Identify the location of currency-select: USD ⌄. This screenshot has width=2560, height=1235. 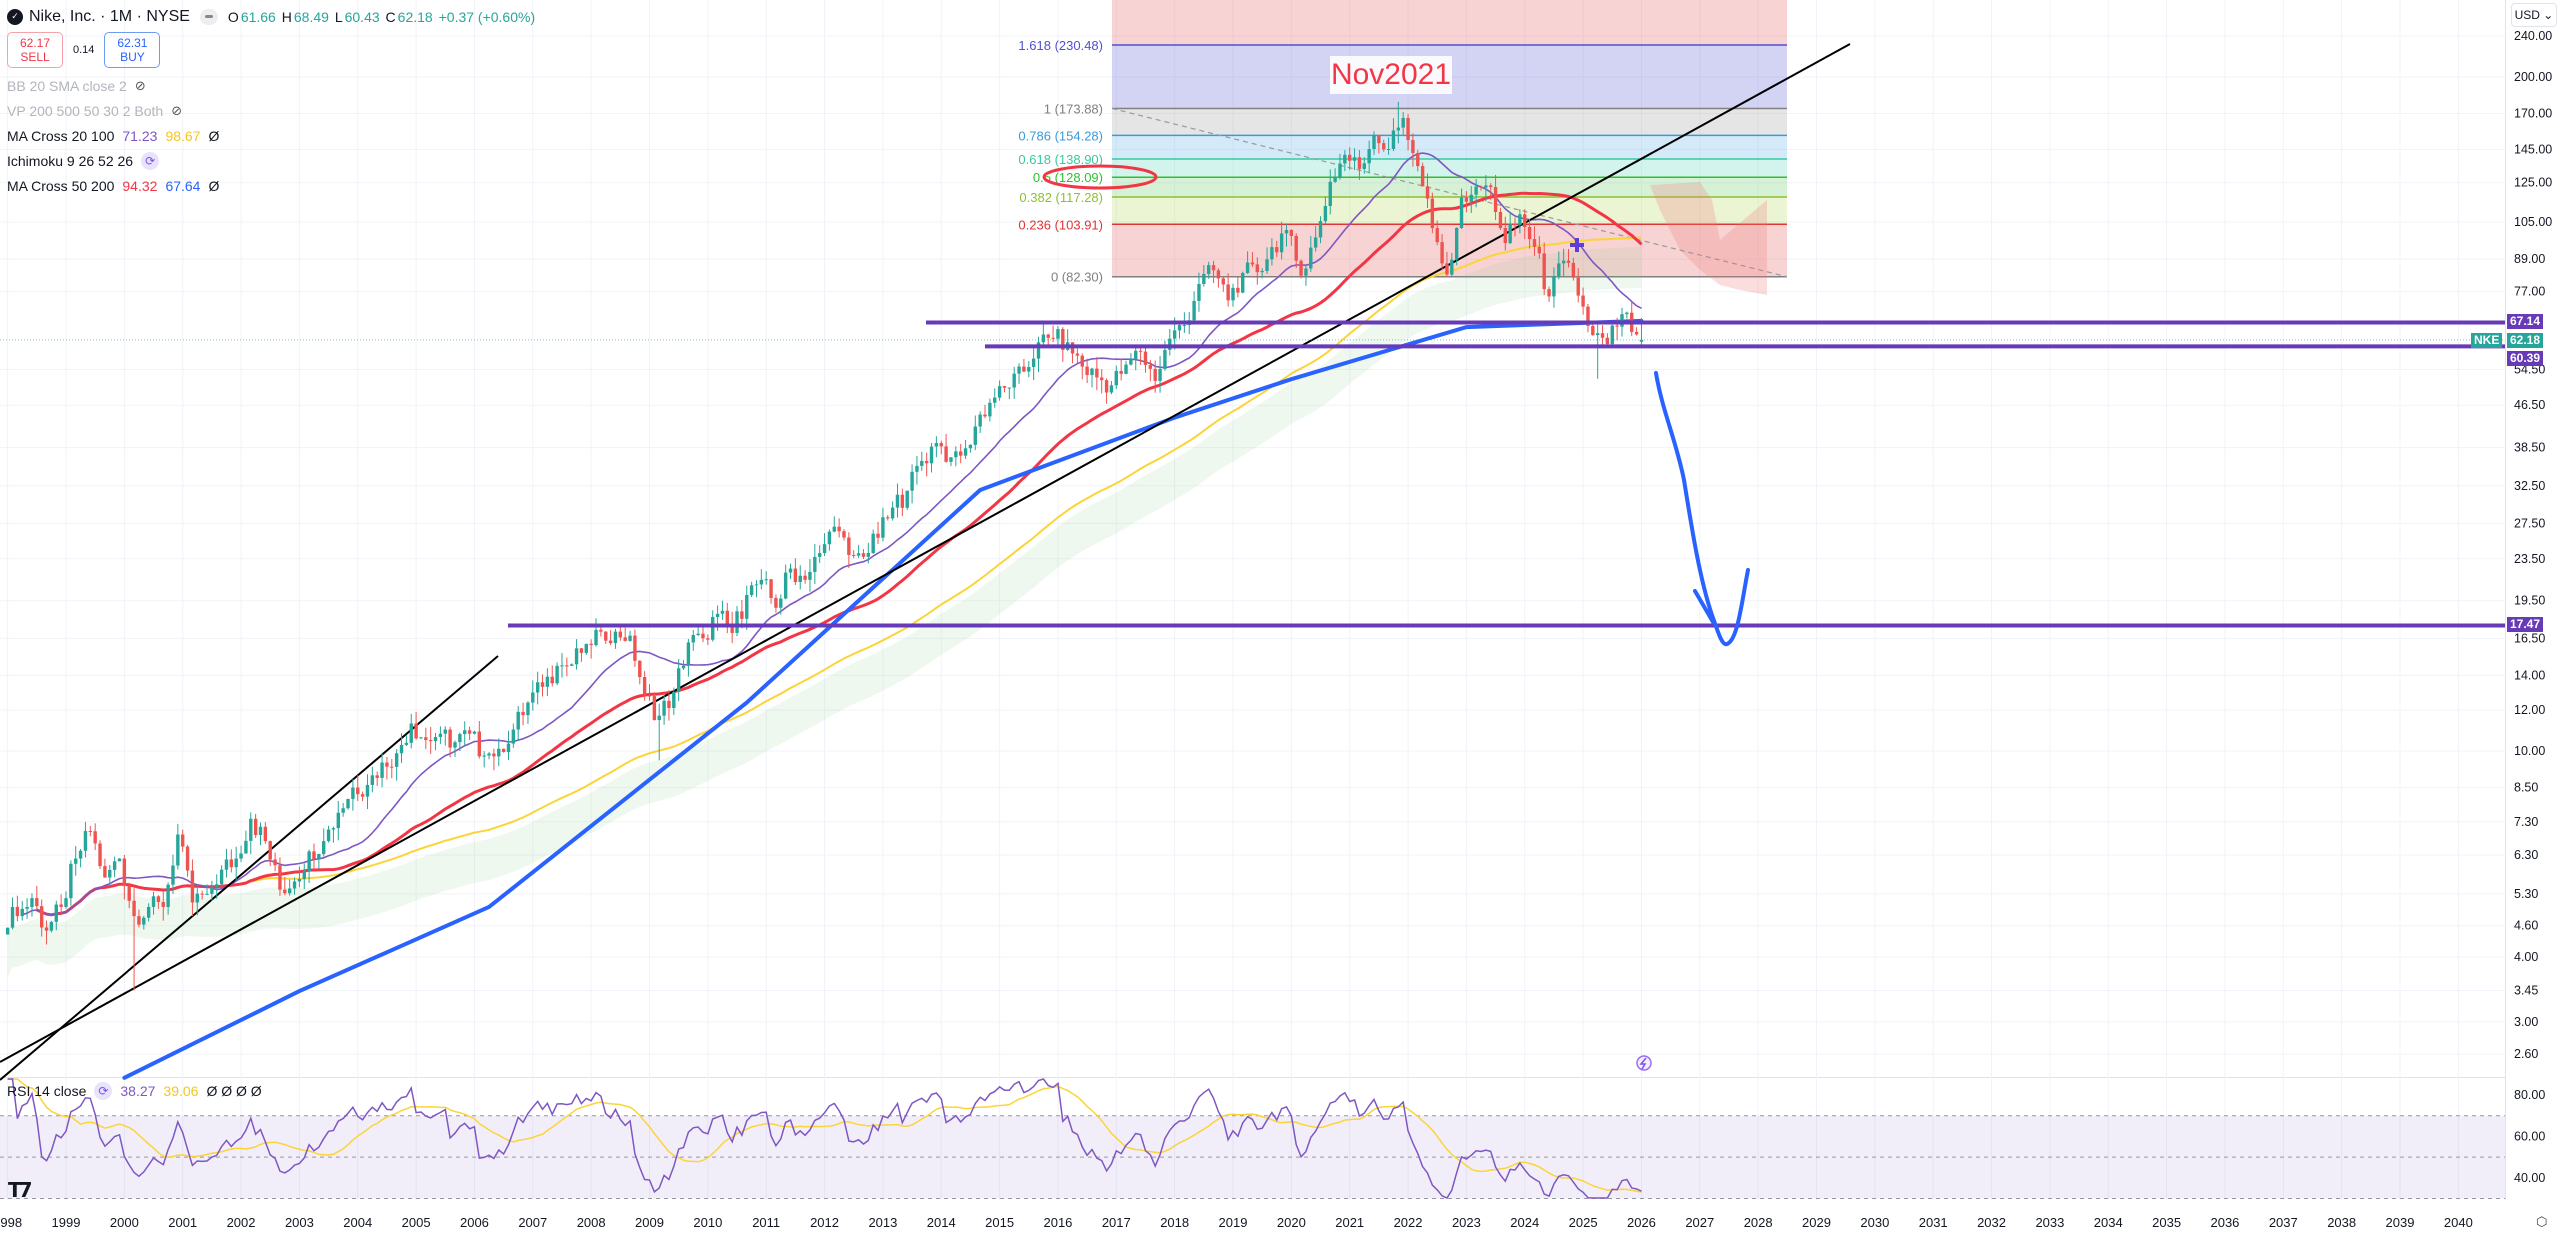
(2534, 15).